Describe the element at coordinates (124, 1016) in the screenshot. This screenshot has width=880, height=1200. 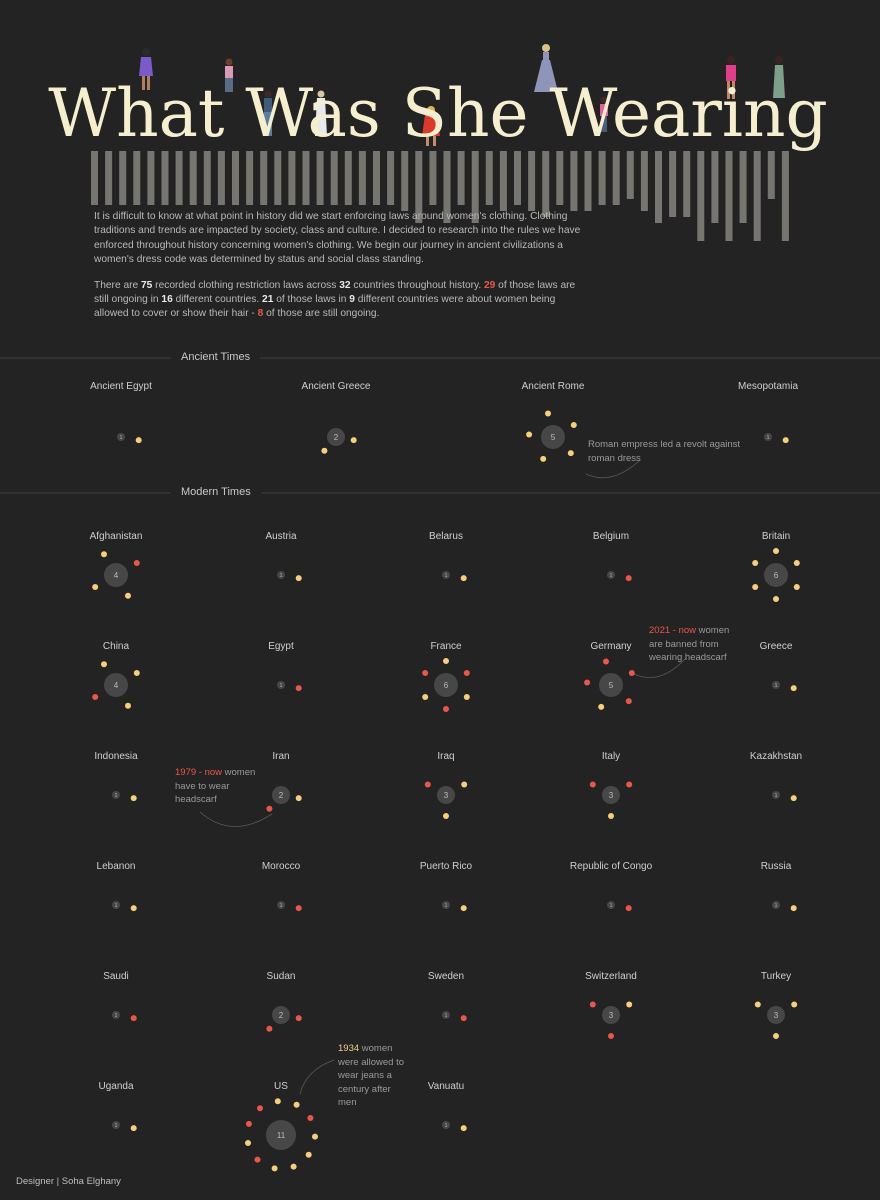
I see `country-group-saudi: 1` at that location.